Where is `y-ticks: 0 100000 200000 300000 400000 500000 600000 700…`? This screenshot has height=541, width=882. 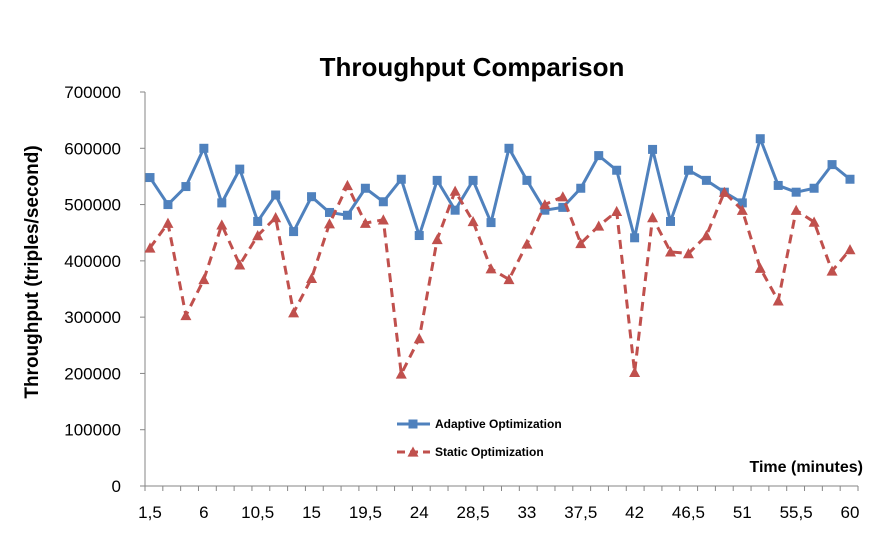 y-ticks: 0 100000 200000 300000 400000 500000 600000 700… is located at coordinates (104, 289).